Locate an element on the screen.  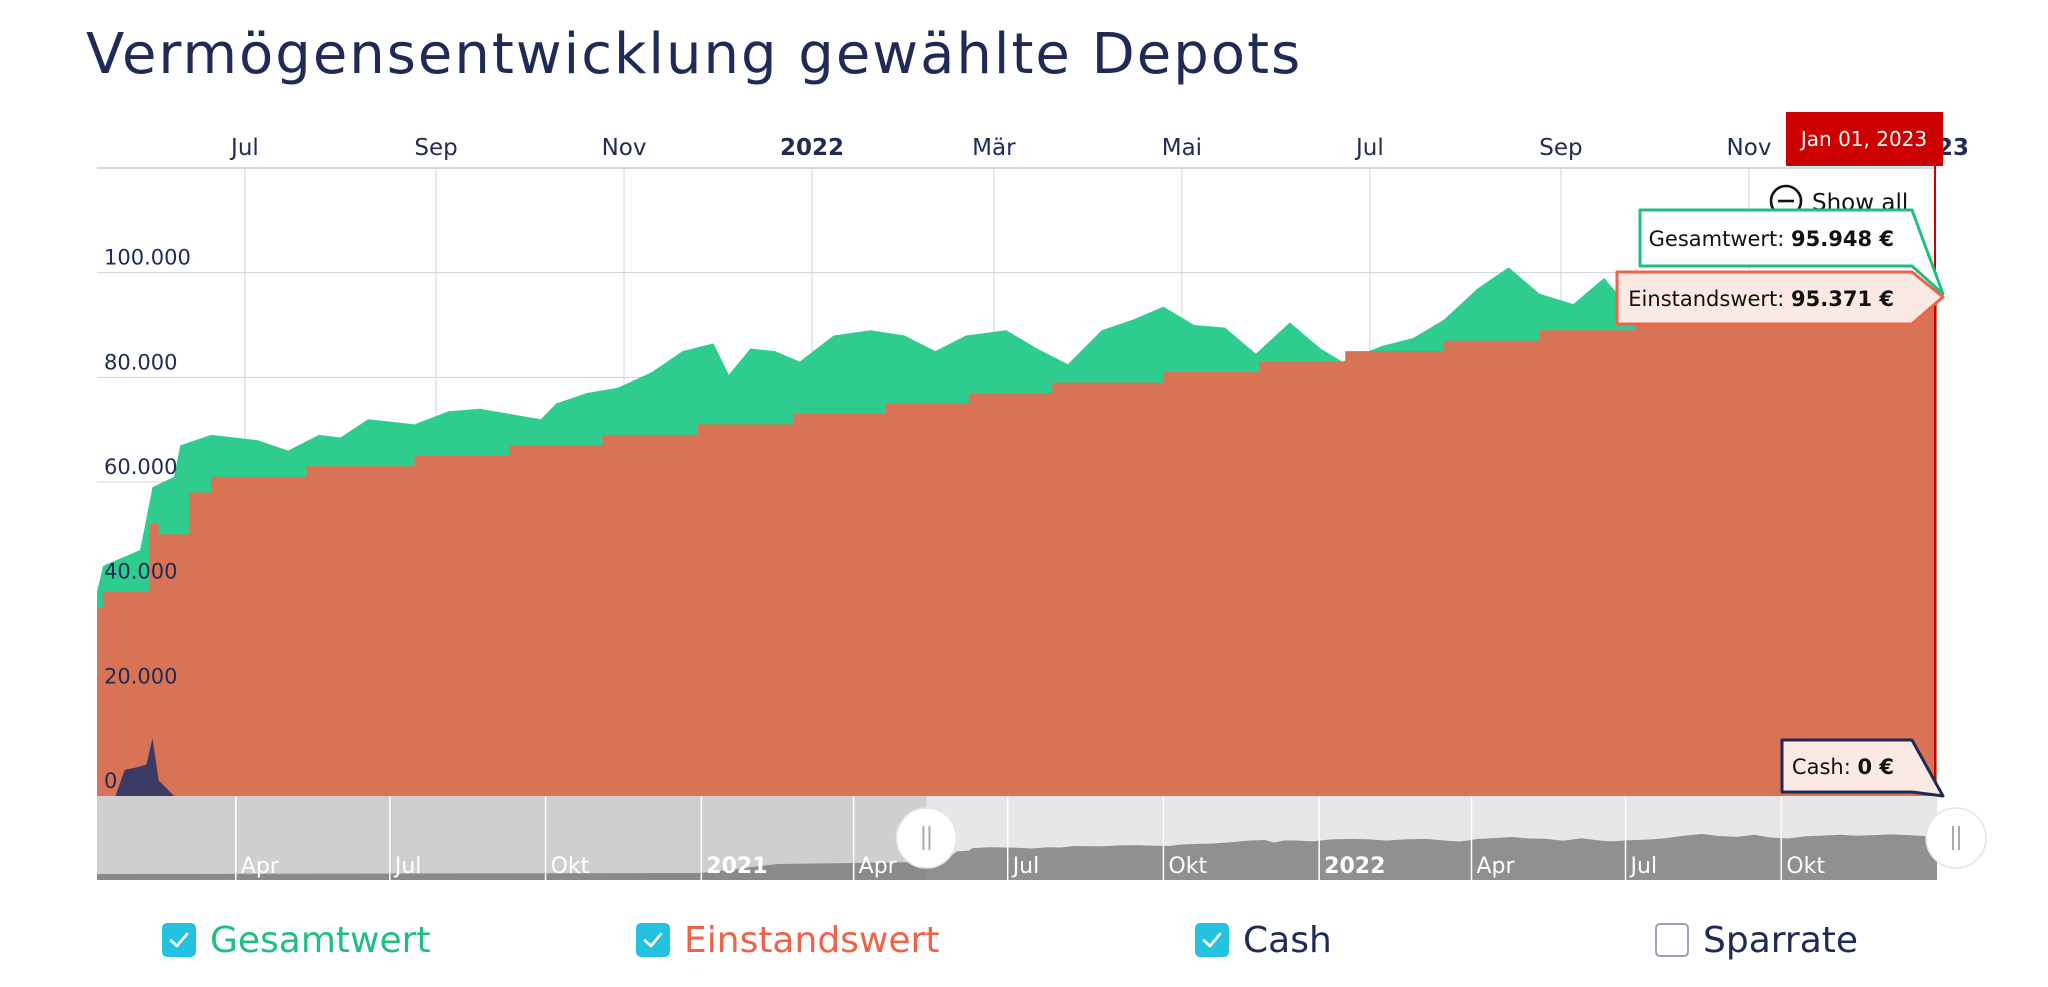
x-tick-label: 2022 is located at coordinates (812, 148).